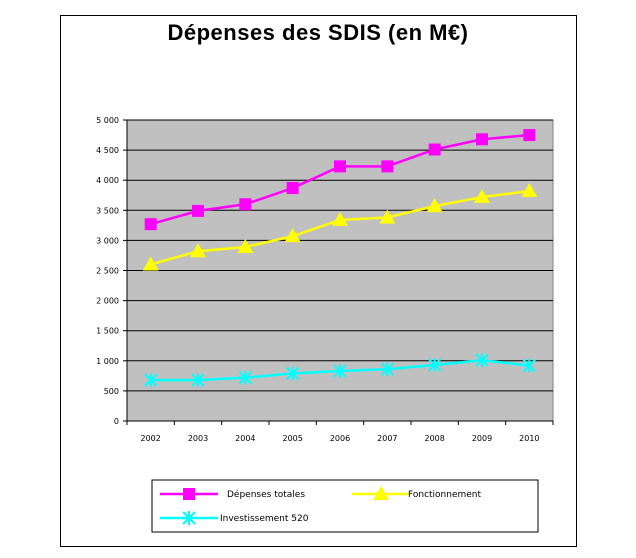 This screenshot has height=558, width=636. Describe the element at coordinates (107, 301) in the screenshot. I see `y-tick-label: 2 000` at that location.